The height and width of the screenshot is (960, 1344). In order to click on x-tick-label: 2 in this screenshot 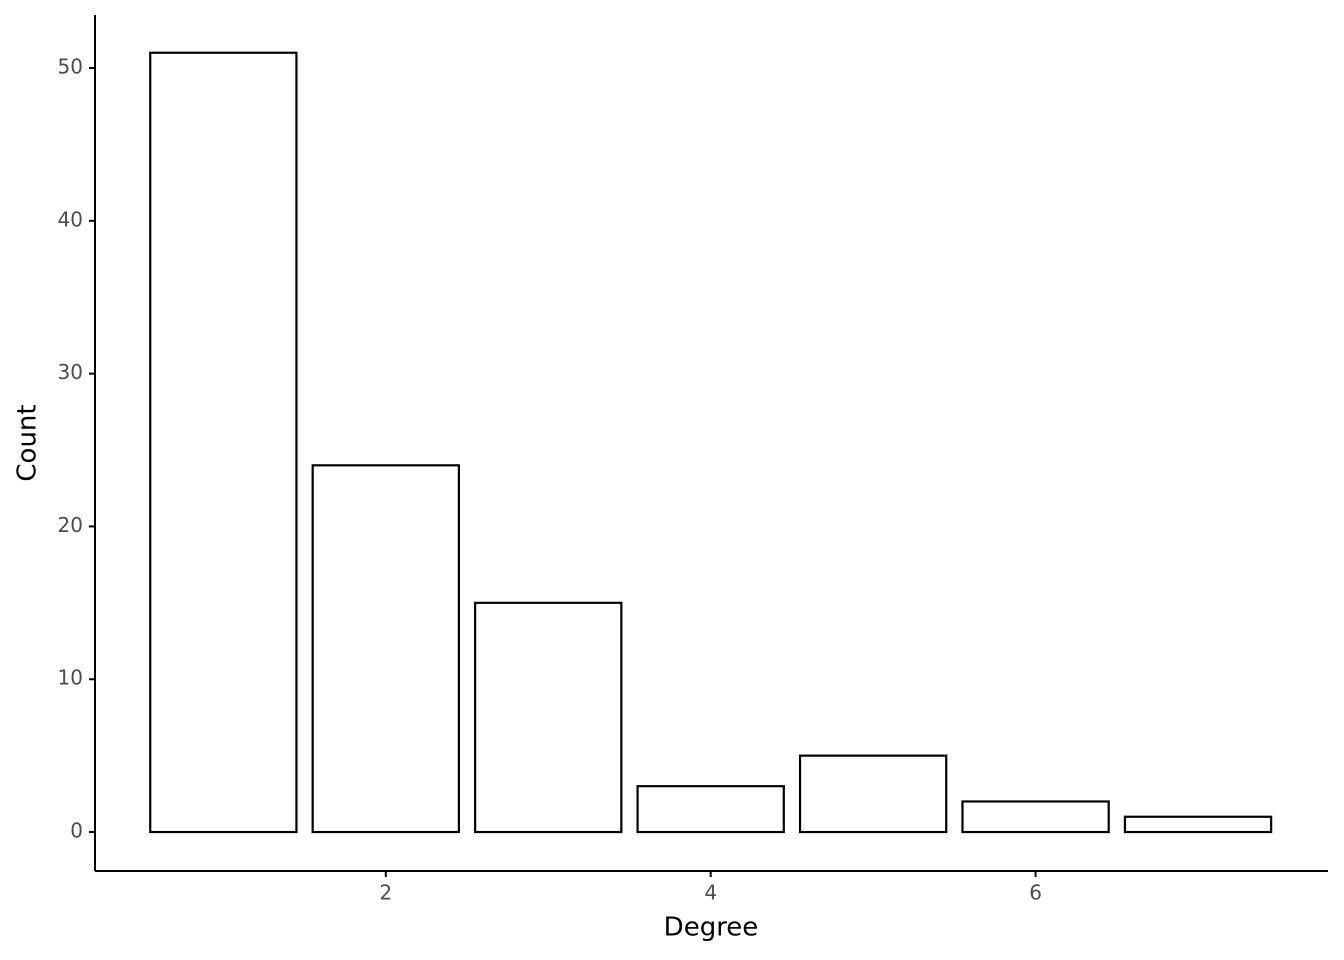, I will do `click(385, 893)`.